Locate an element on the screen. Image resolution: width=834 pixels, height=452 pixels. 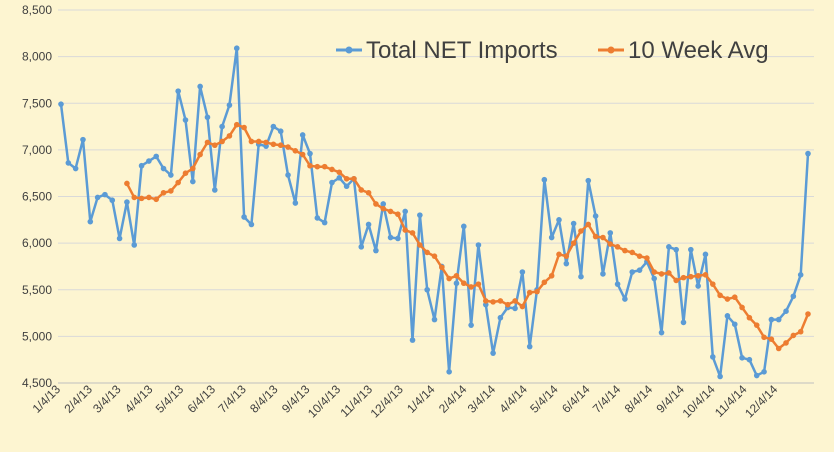
x-tick-label: 2/4/14 is located at coordinates (453, 399).